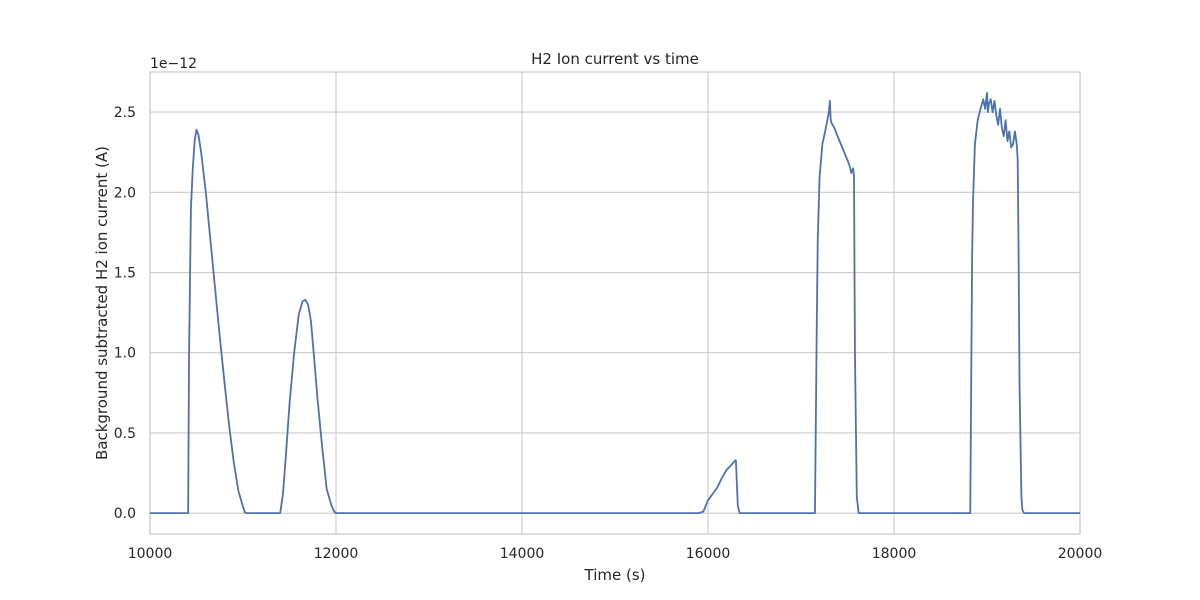 This screenshot has width=1200, height=600. I want to click on x-tick-label: 20000, so click(1080, 554).